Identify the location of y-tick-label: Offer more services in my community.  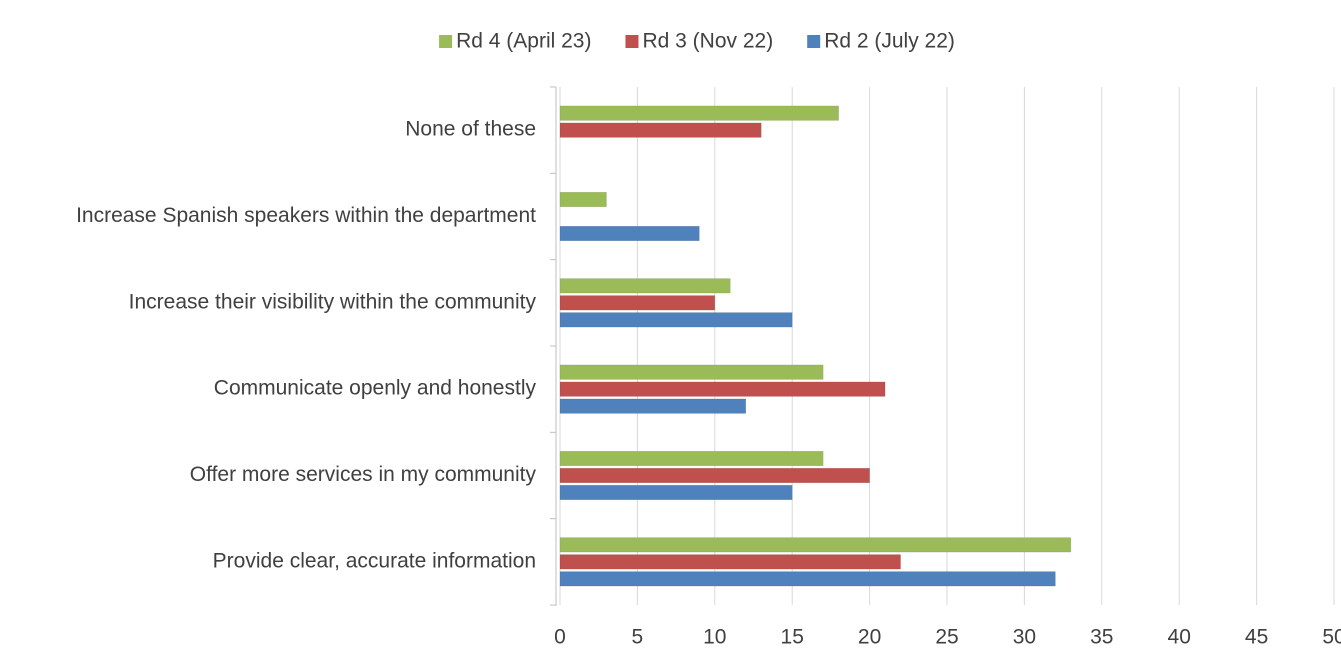
(363, 474).